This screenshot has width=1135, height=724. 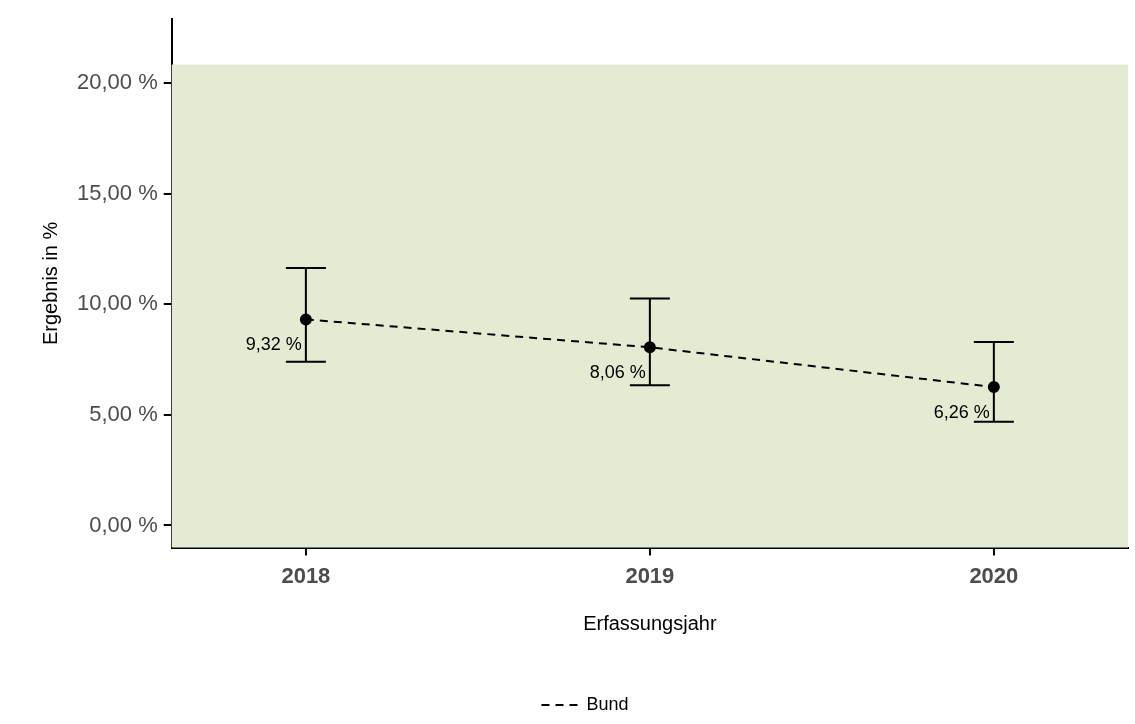 I want to click on y-tick-label: 10,00 %, so click(x=117, y=303).